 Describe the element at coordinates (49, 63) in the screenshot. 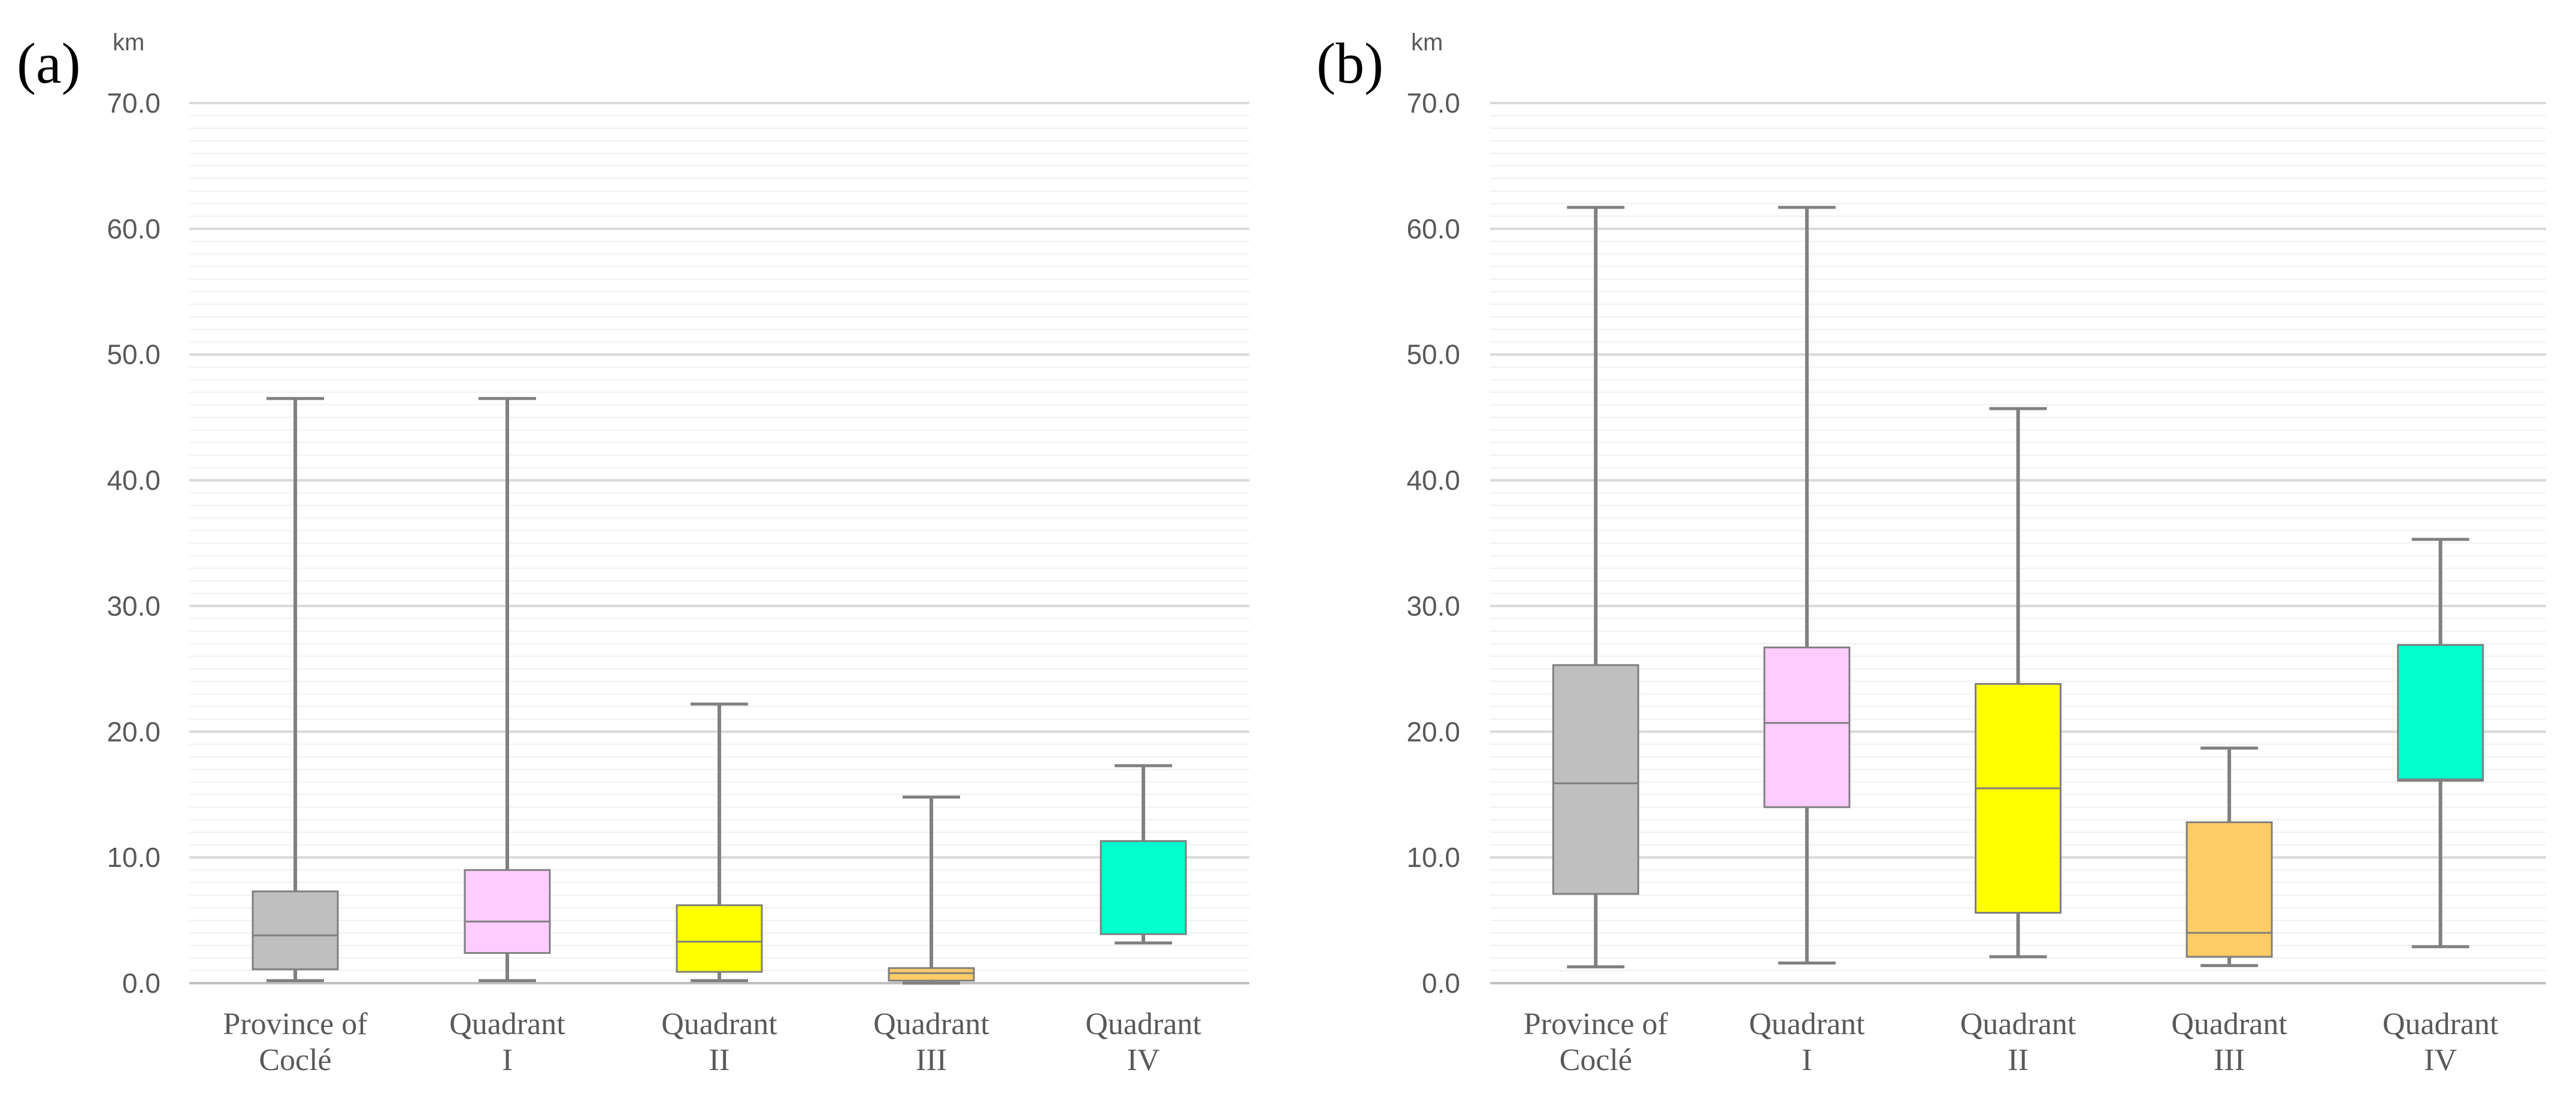

I see `panel-label: (a)` at that location.